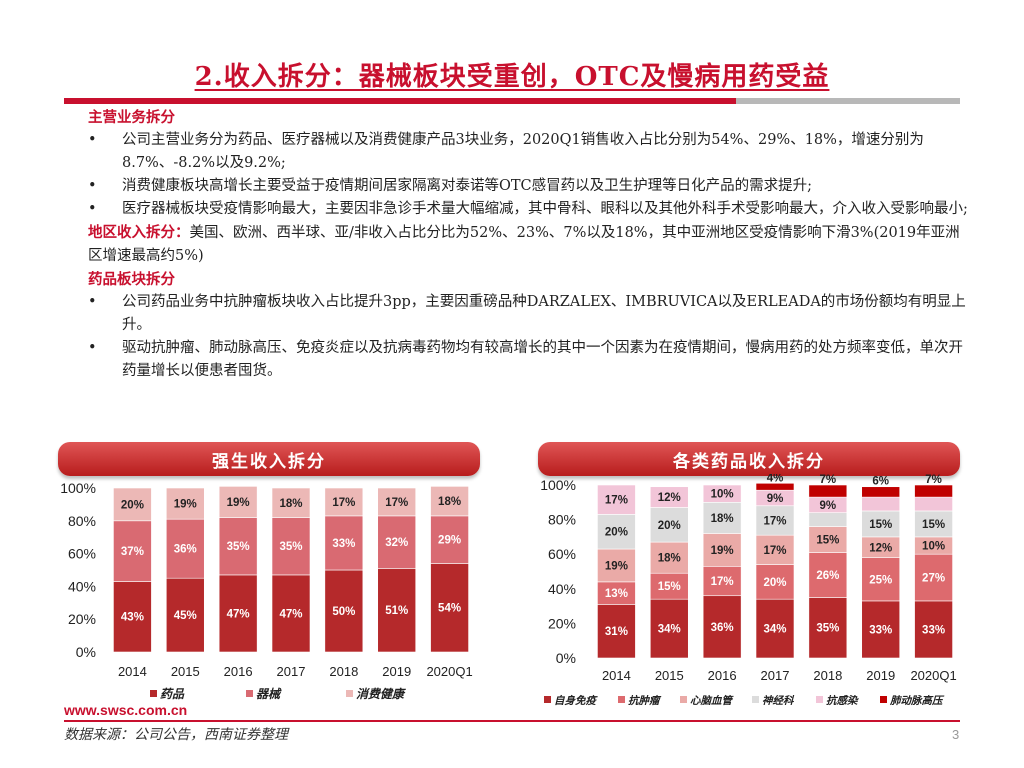 This screenshot has width=1024, height=768. I want to click on data-label: 33%, so click(343, 544).